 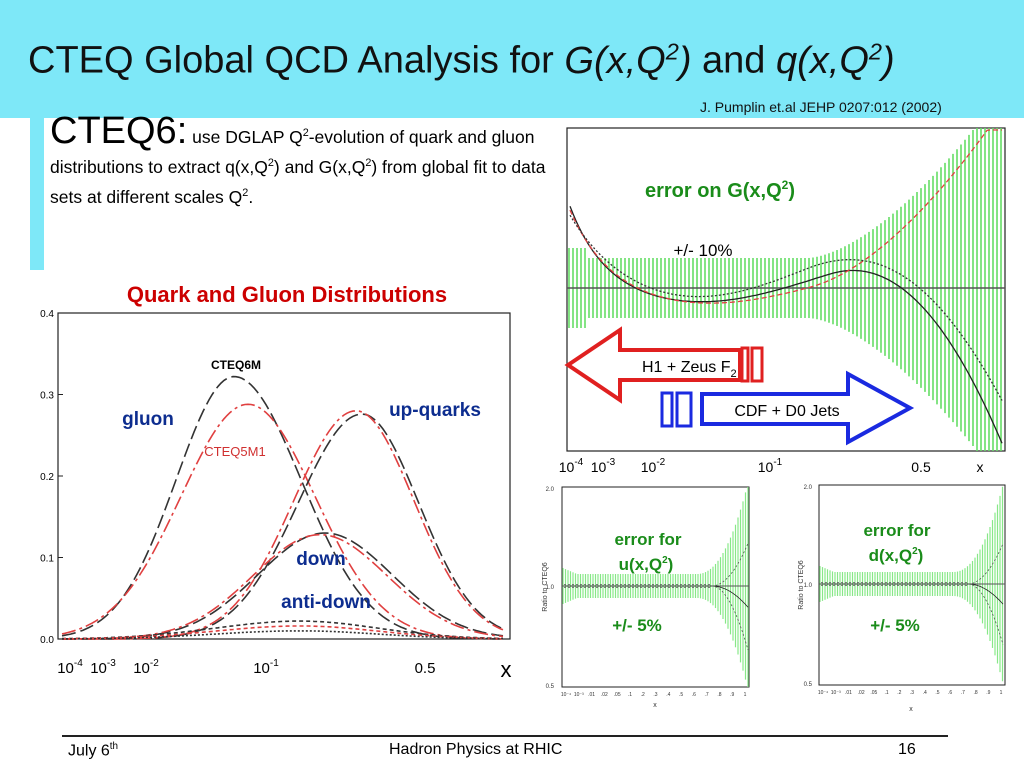 I want to click on left-ytick-label: 0.1, so click(x=47, y=559).